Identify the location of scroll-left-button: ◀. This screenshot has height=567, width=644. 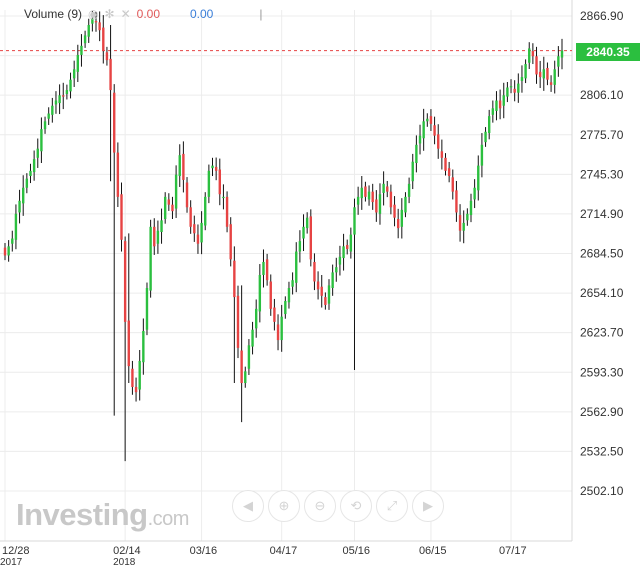
(248, 506).